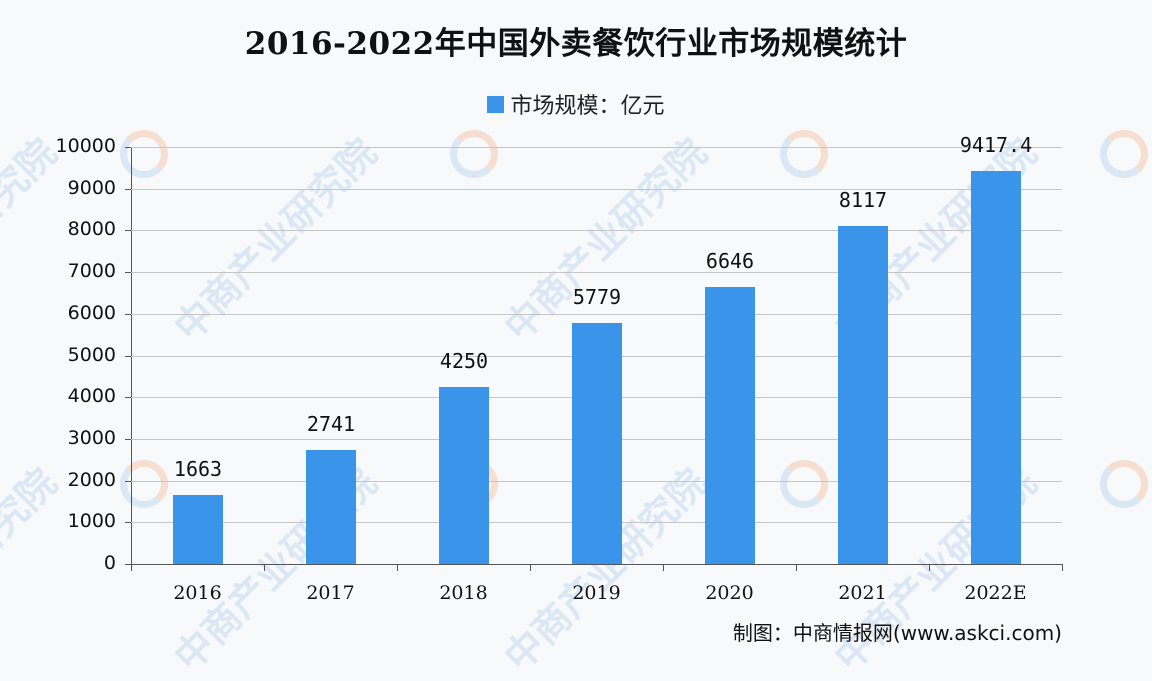 Image resolution: width=1152 pixels, height=681 pixels. What do you see at coordinates (863, 395) in the screenshot?
I see `bar-2021` at bounding box center [863, 395].